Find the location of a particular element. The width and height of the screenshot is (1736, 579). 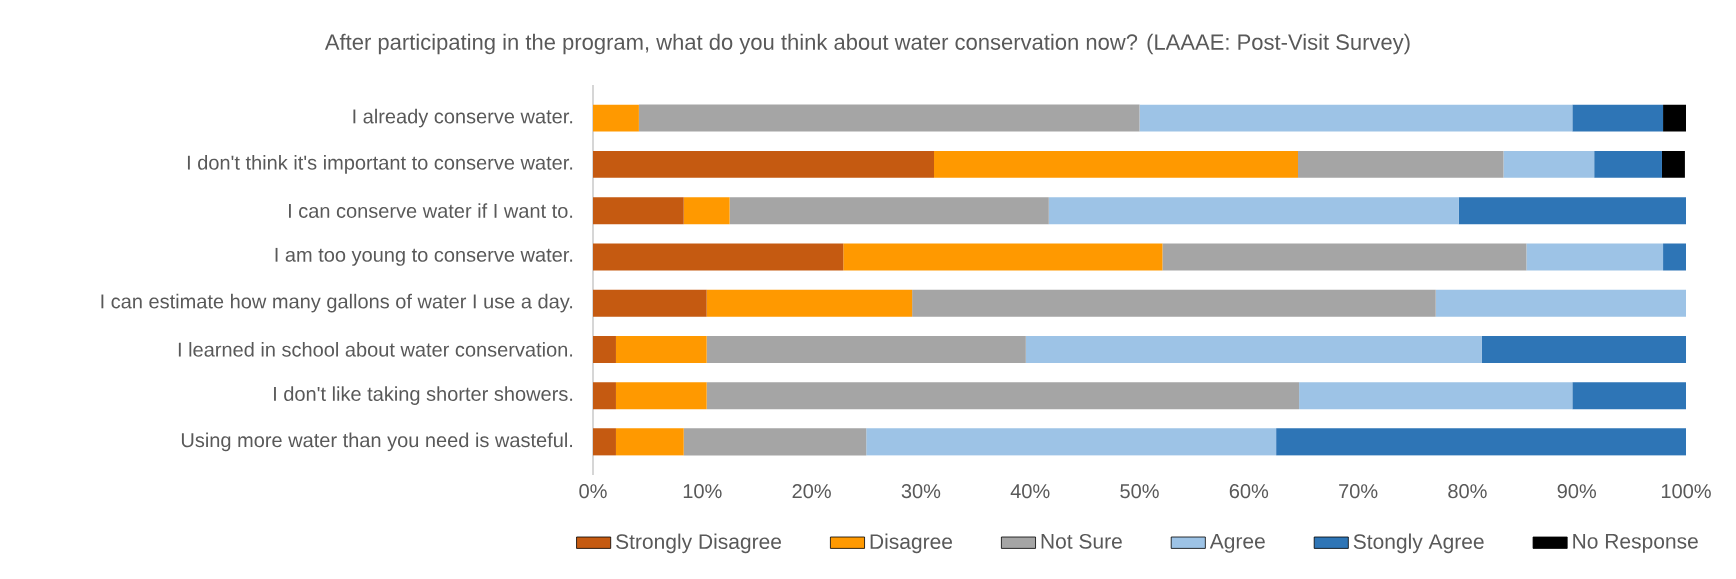

x-tick-label: 60% is located at coordinates (1249, 491).